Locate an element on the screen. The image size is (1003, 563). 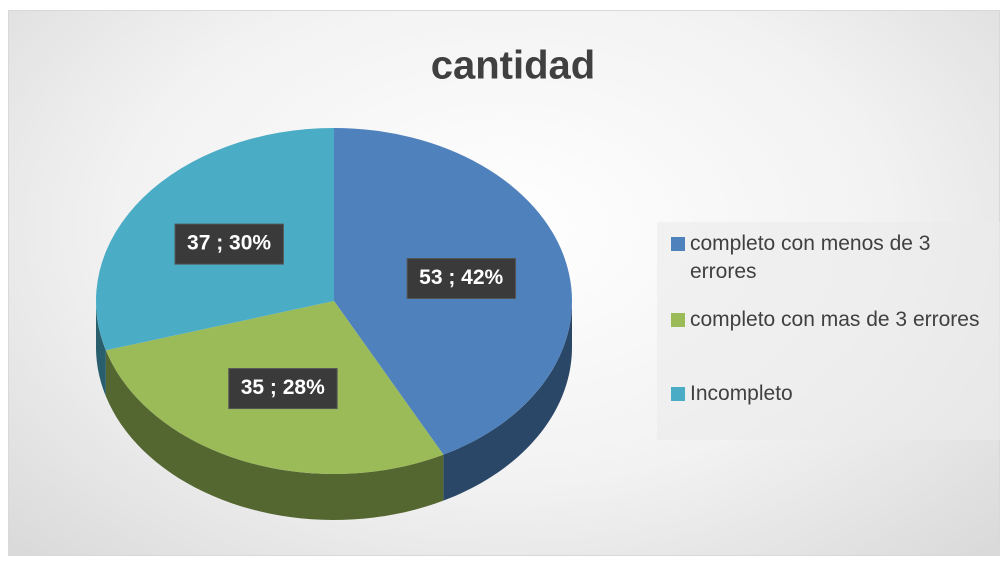
data-label: 37 ; 30% is located at coordinates (229, 243).